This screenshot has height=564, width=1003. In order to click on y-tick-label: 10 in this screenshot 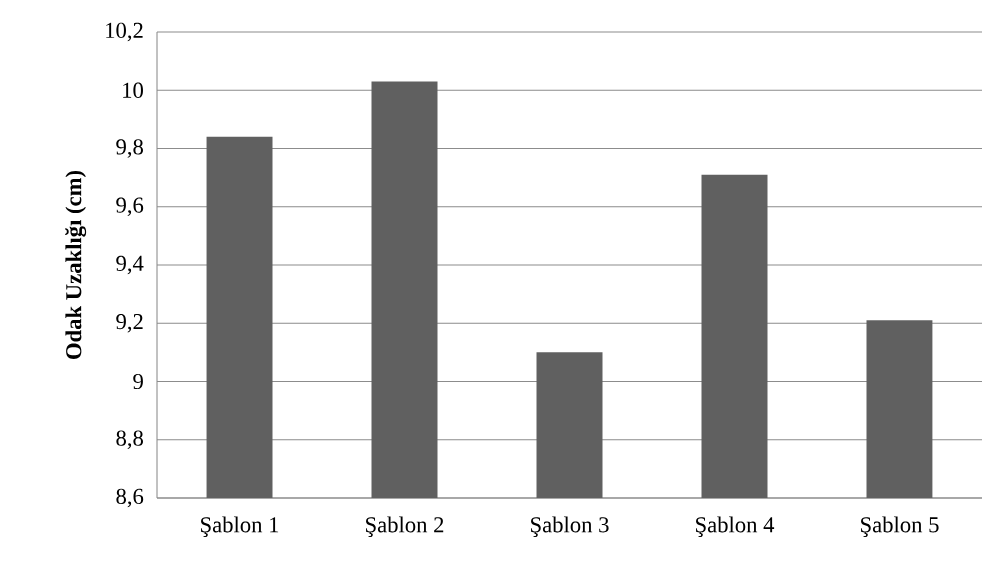, I will do `click(133, 90)`.